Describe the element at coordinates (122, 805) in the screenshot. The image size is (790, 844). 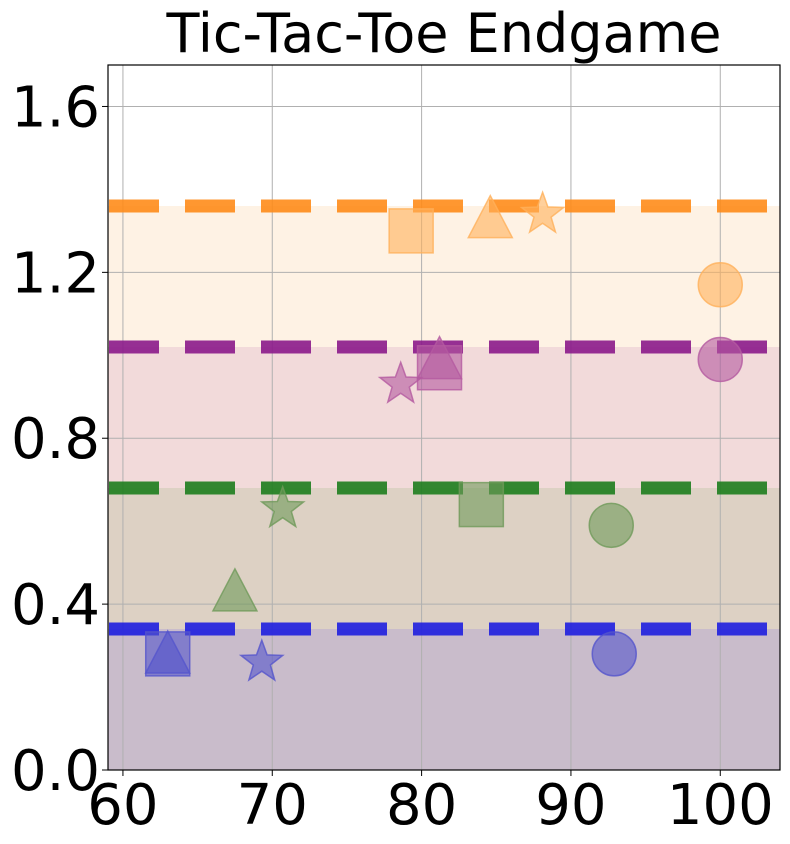
I see `x-tick-label: 60` at that location.